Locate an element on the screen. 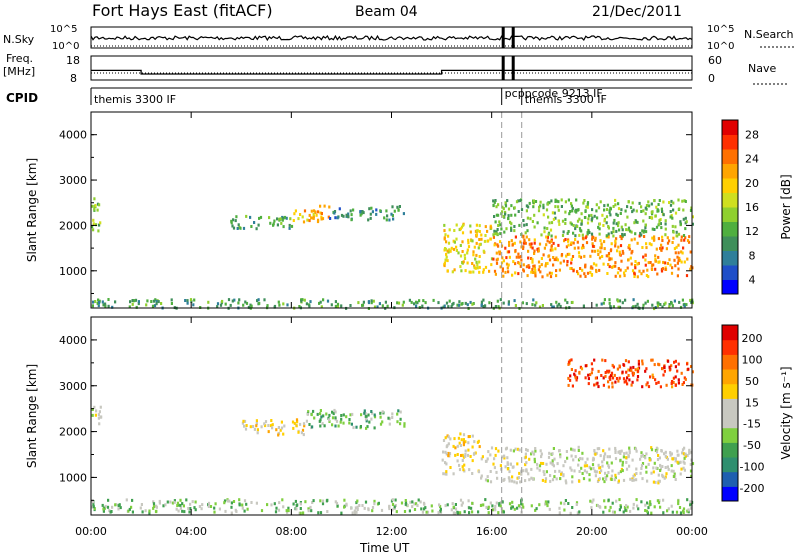  velocity-colorbar-frame is located at coordinates (730, 413).